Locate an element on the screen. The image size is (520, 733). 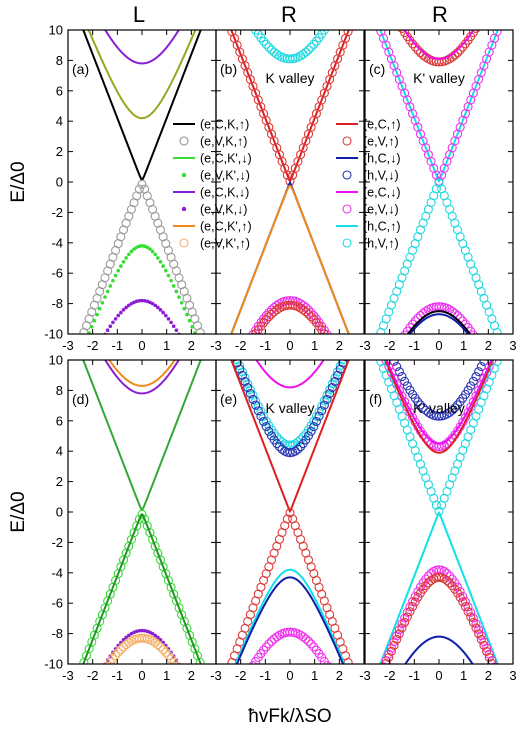
y-tick-label: -10 is located at coordinates (53, 334).